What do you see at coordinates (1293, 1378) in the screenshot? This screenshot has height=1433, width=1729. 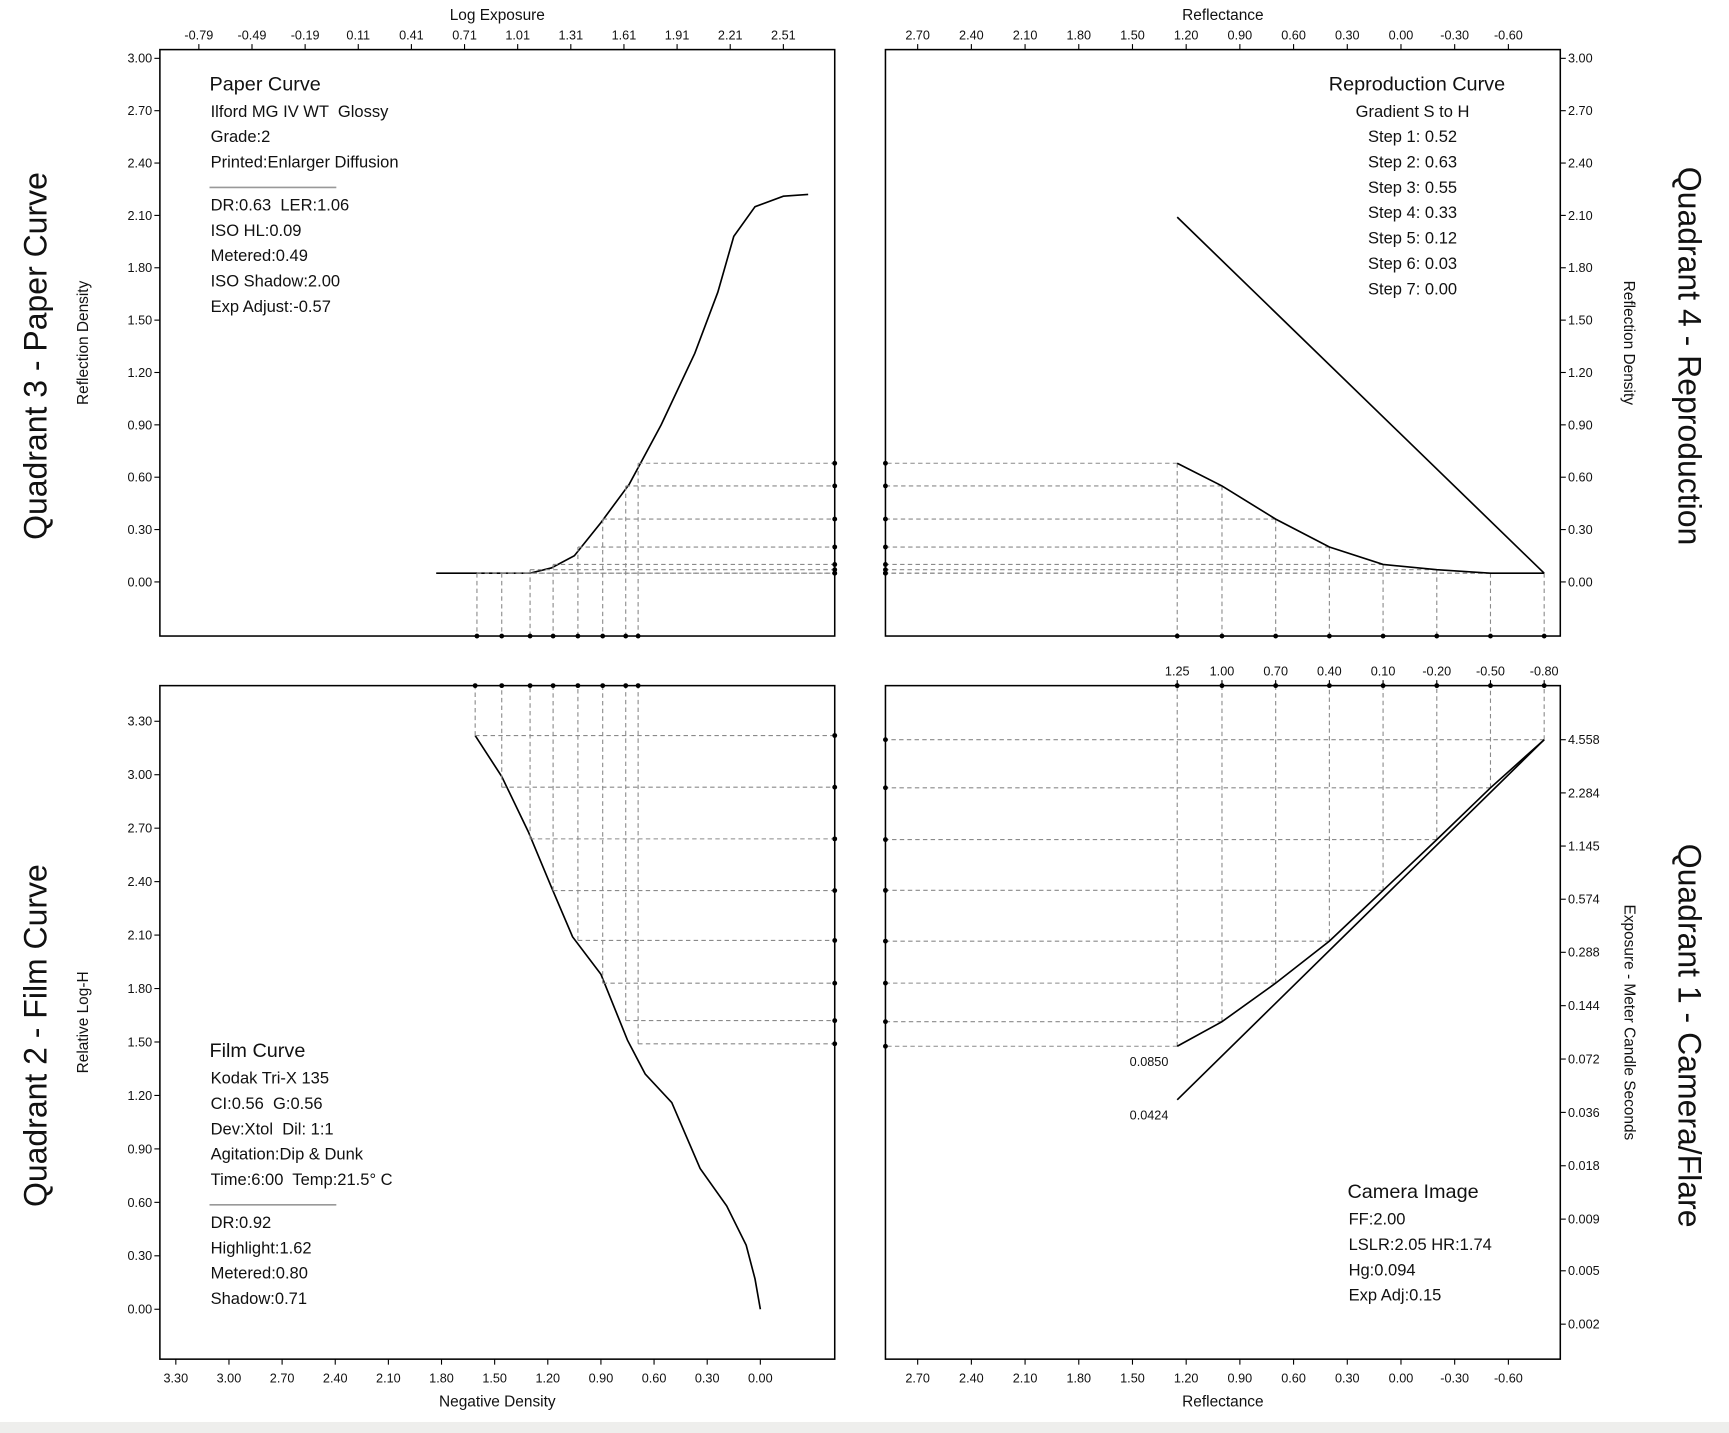 I see `x-tick-label: 0.60` at bounding box center [1293, 1378].